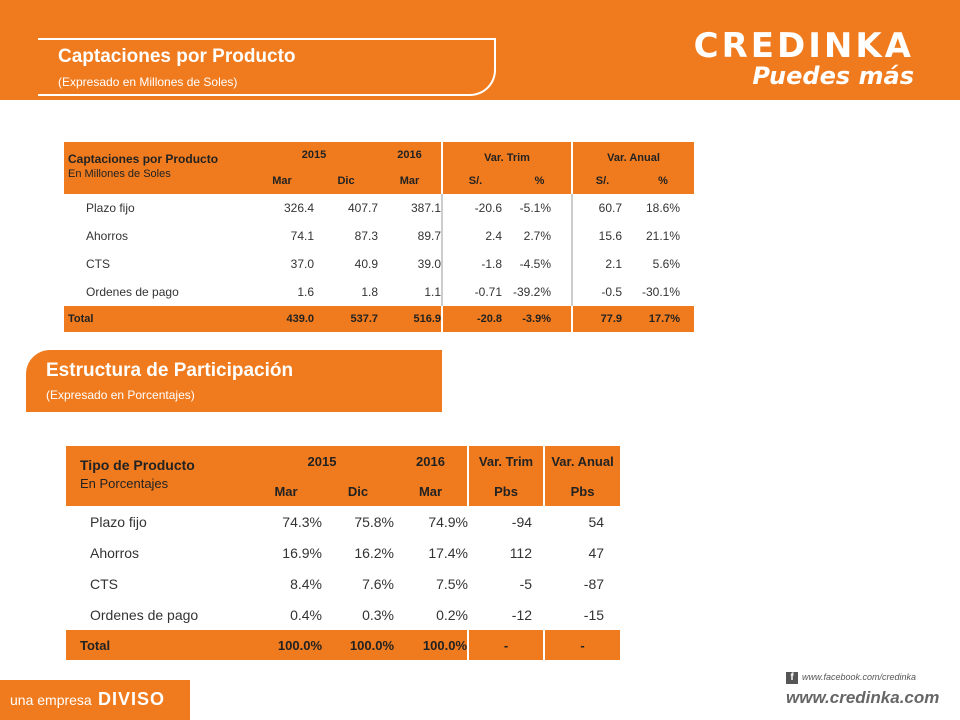 The height and width of the screenshot is (720, 960). What do you see at coordinates (540, 319) in the screenshot?
I see `cell: -3.9%` at bounding box center [540, 319].